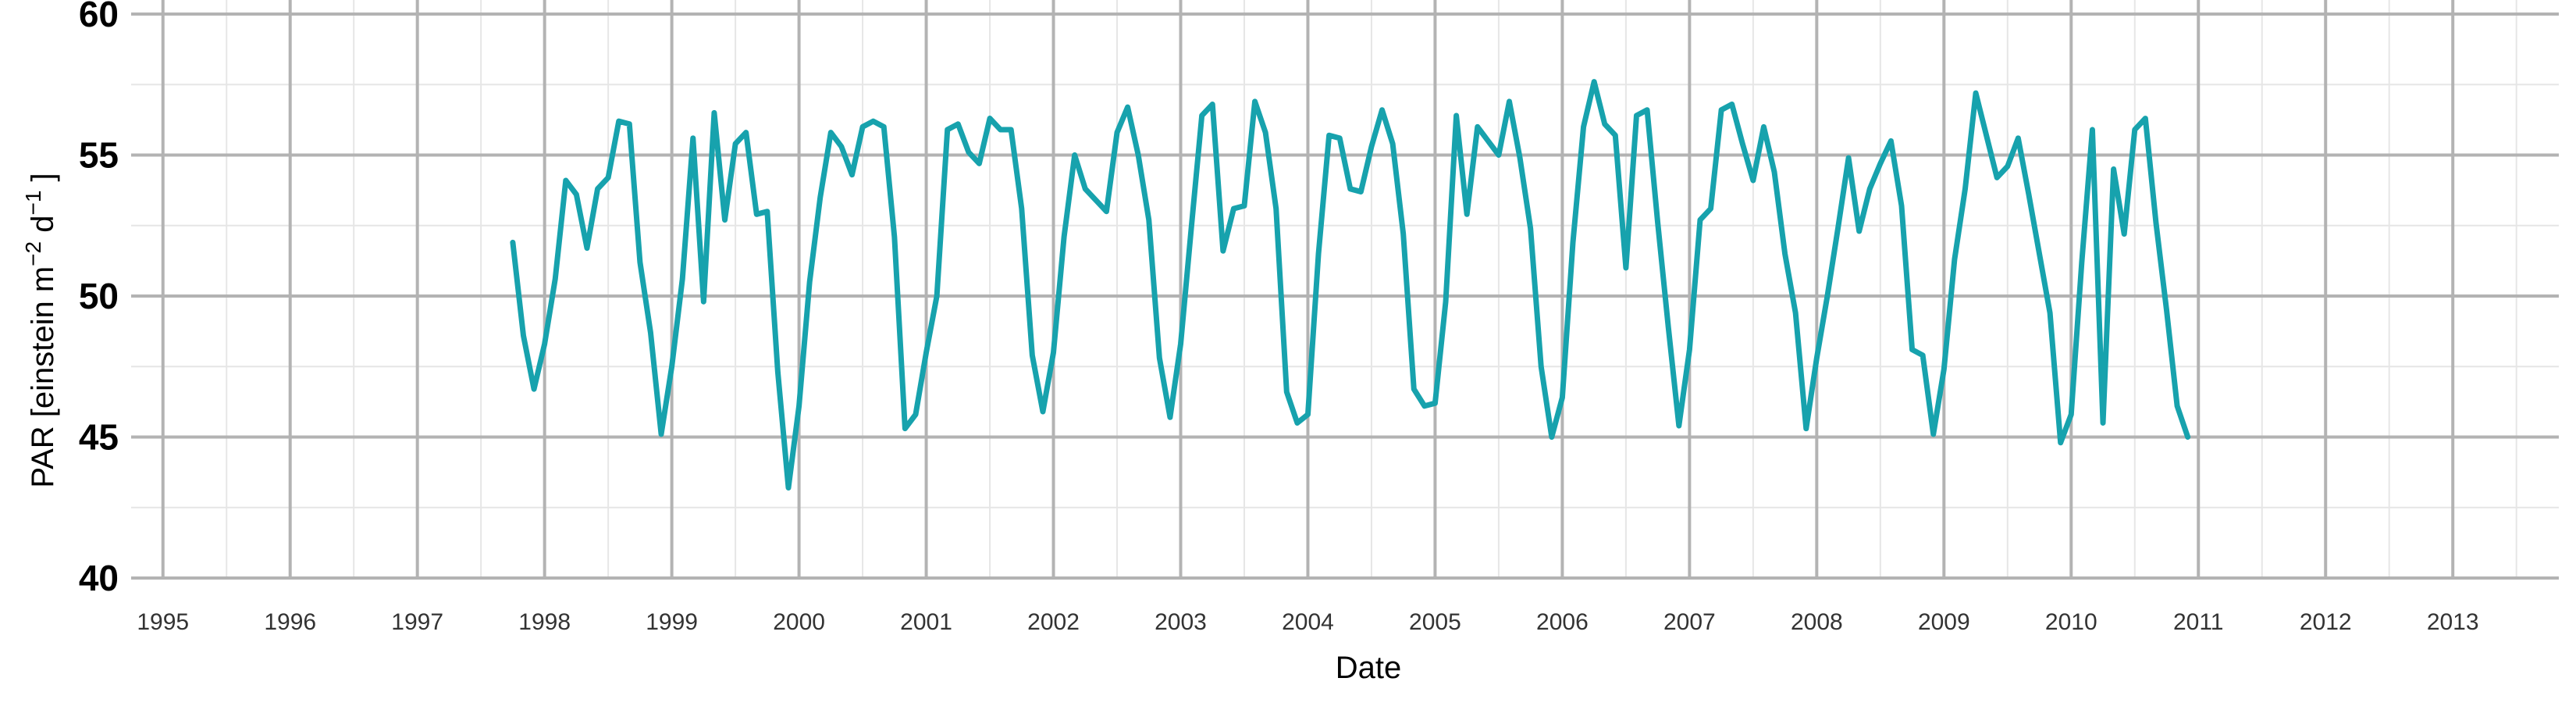 The width and height of the screenshot is (2576, 703). What do you see at coordinates (544, 622) in the screenshot?
I see `x-tick-label: 1998` at bounding box center [544, 622].